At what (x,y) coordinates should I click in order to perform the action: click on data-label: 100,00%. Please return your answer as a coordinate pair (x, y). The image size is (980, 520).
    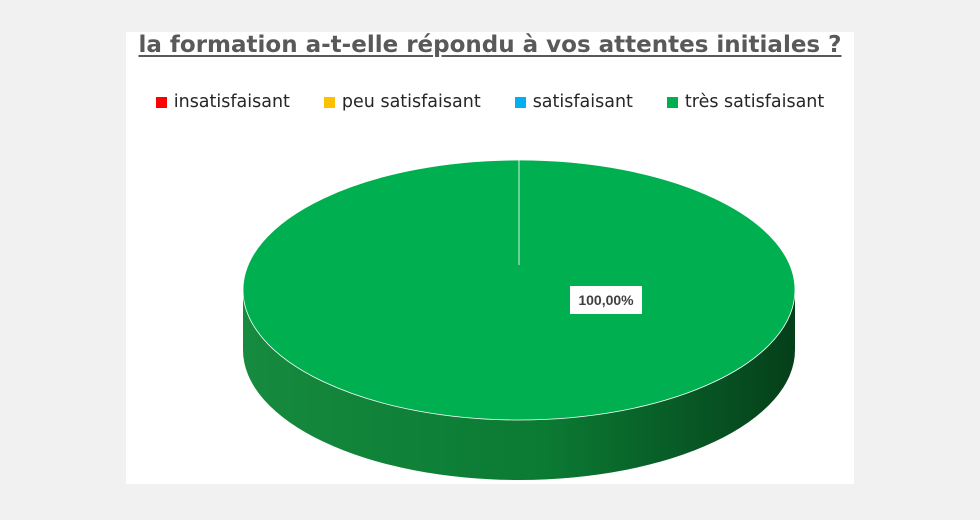
    Looking at the image, I should click on (606, 300).